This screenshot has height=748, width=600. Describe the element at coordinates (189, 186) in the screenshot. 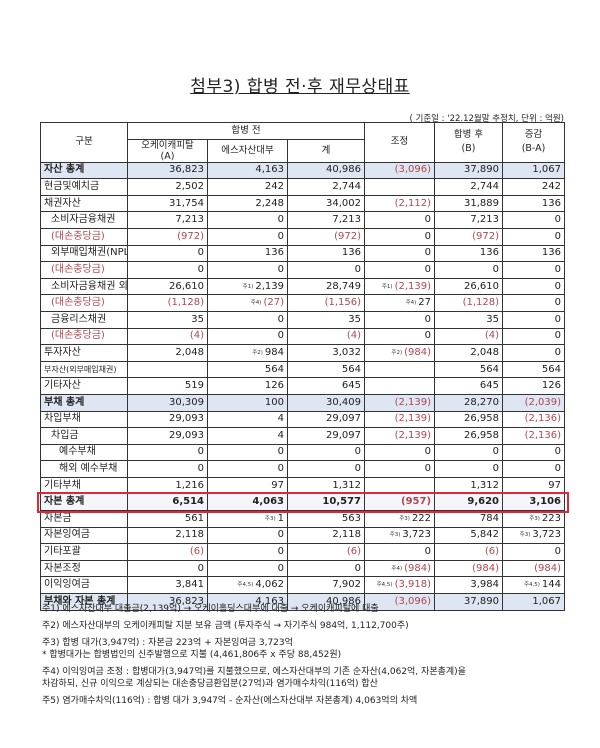

I see `cell-value: 2,502` at that location.